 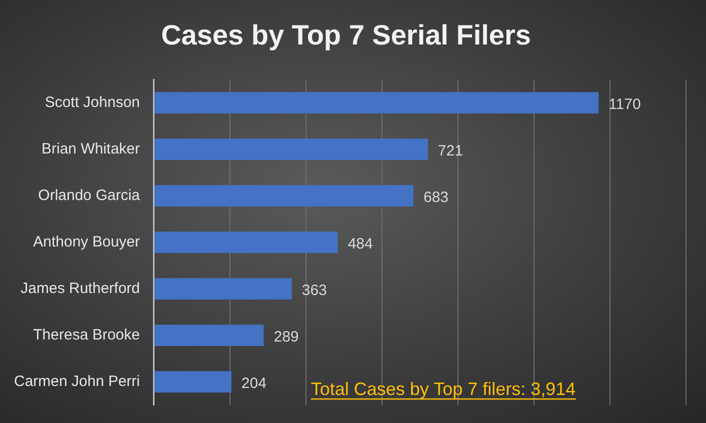 I want to click on data-label: 683, so click(x=436, y=197).